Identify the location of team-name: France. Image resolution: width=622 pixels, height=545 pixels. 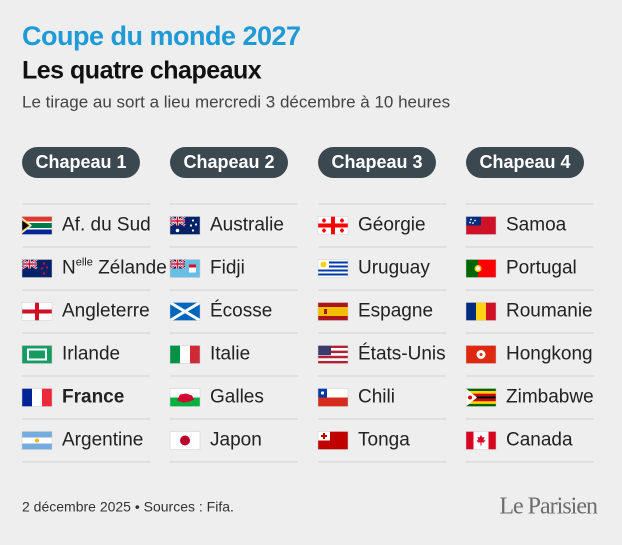
(93, 397).